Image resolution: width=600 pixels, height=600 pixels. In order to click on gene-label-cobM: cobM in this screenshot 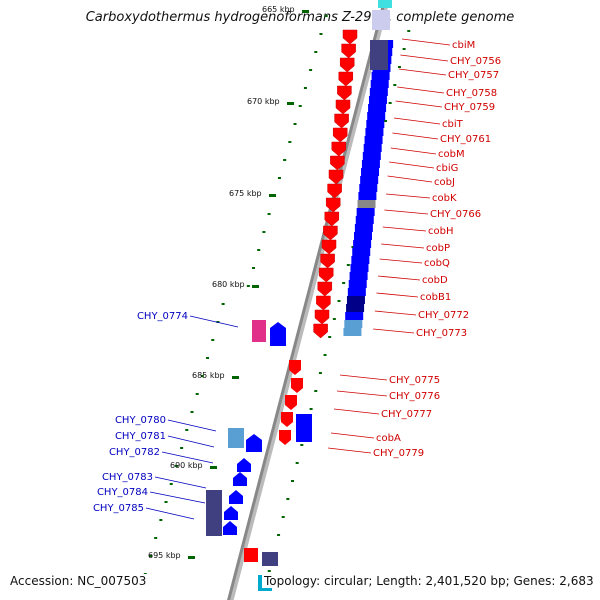, I will do `click(451, 154)`.